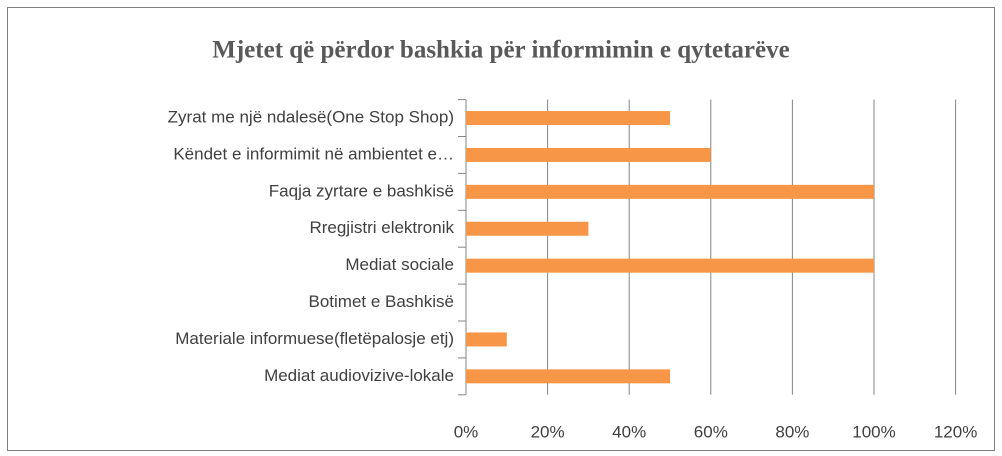 Image resolution: width=1002 pixels, height=456 pixels. I want to click on x-tick-label: 100%, so click(873, 431).